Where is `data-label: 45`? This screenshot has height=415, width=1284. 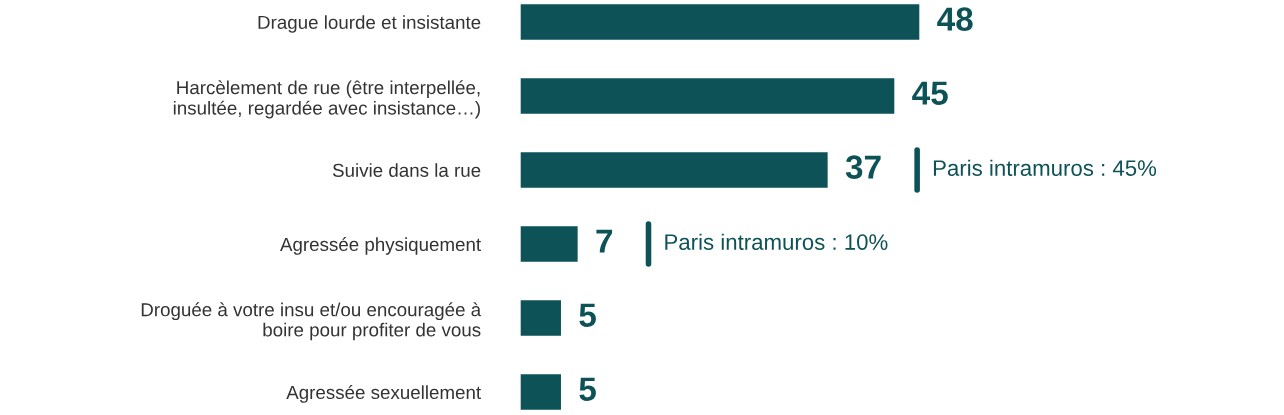
data-label: 45 is located at coordinates (930, 93).